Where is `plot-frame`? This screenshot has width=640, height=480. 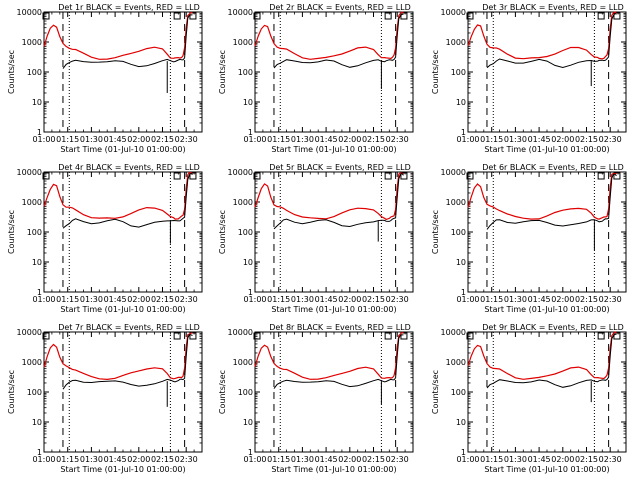 plot-frame is located at coordinates (547, 392).